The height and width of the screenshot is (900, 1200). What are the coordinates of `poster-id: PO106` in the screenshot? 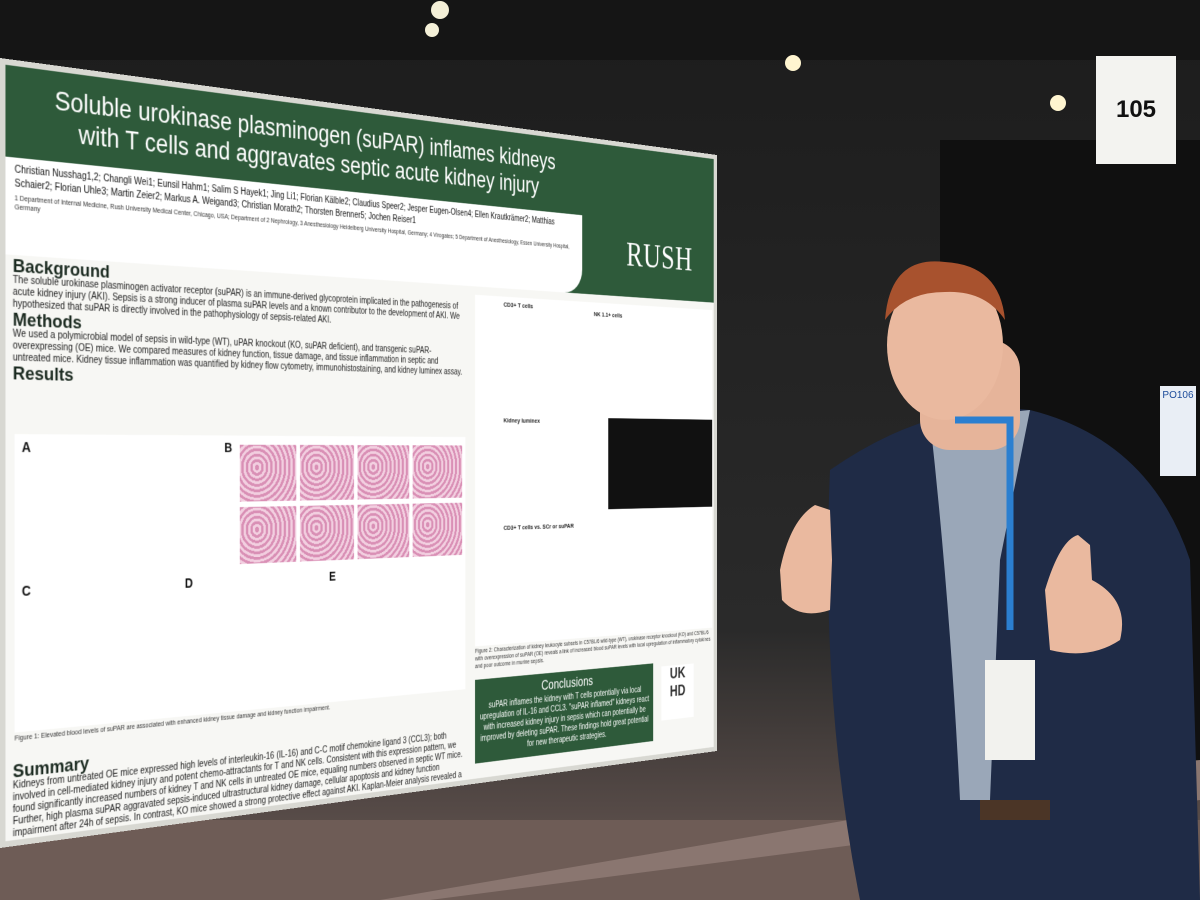 It's located at (1178, 431).